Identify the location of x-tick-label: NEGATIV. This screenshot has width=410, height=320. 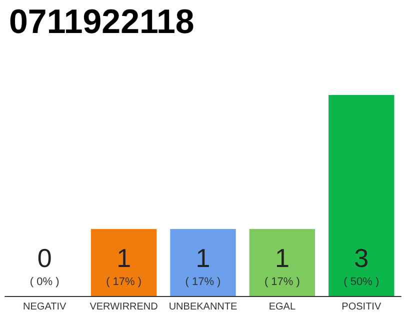
(45, 307).